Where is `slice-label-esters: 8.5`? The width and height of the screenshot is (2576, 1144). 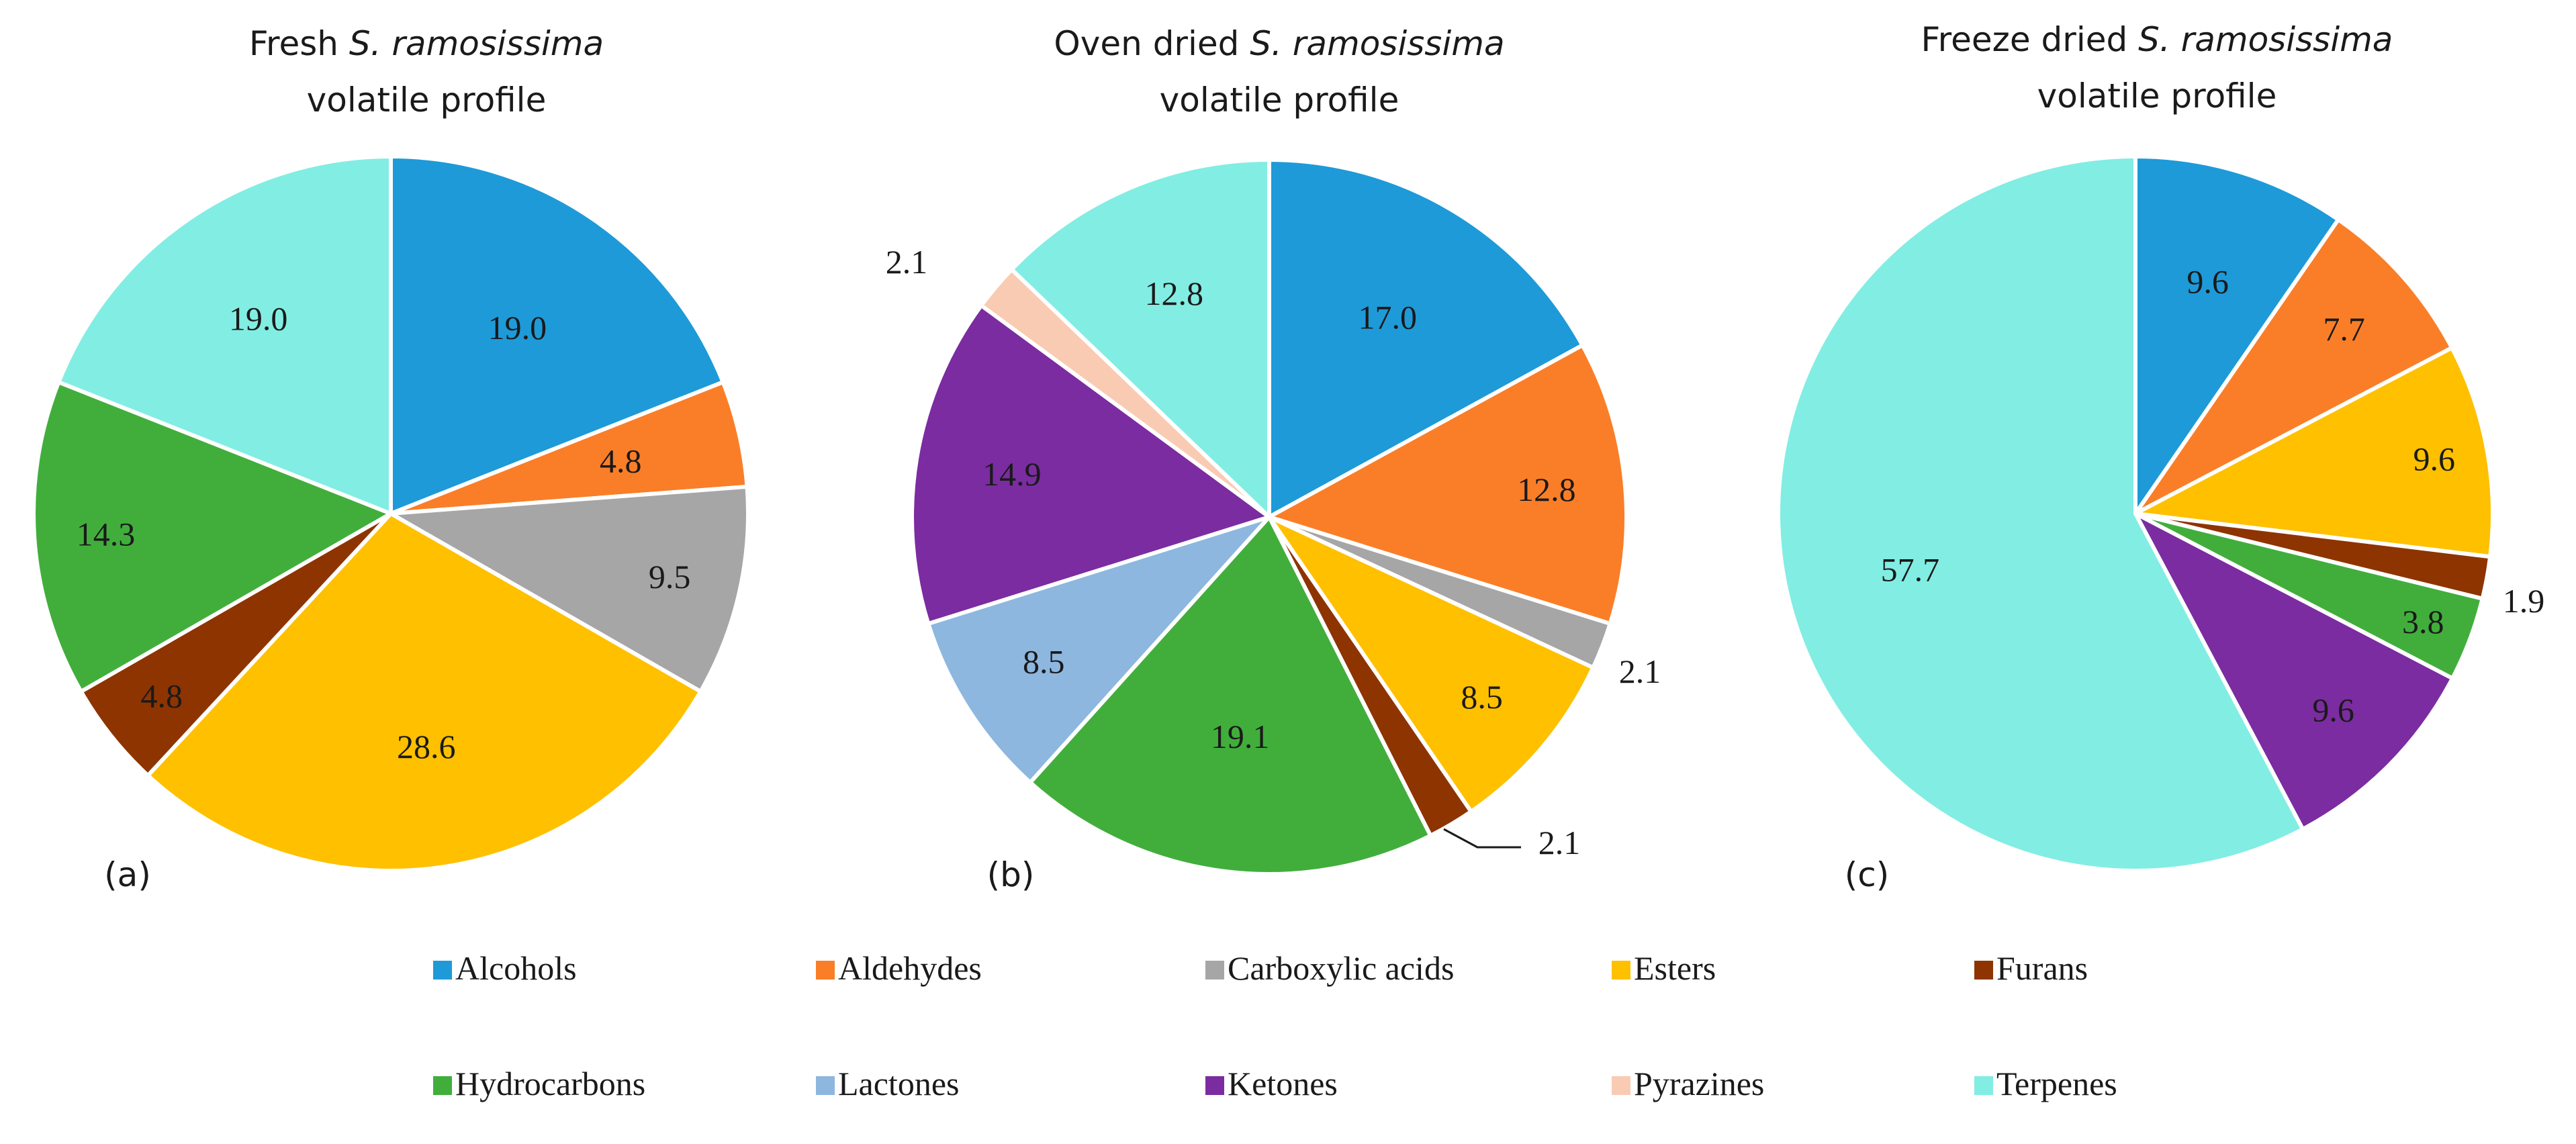 slice-label-esters: 8.5 is located at coordinates (1482, 697).